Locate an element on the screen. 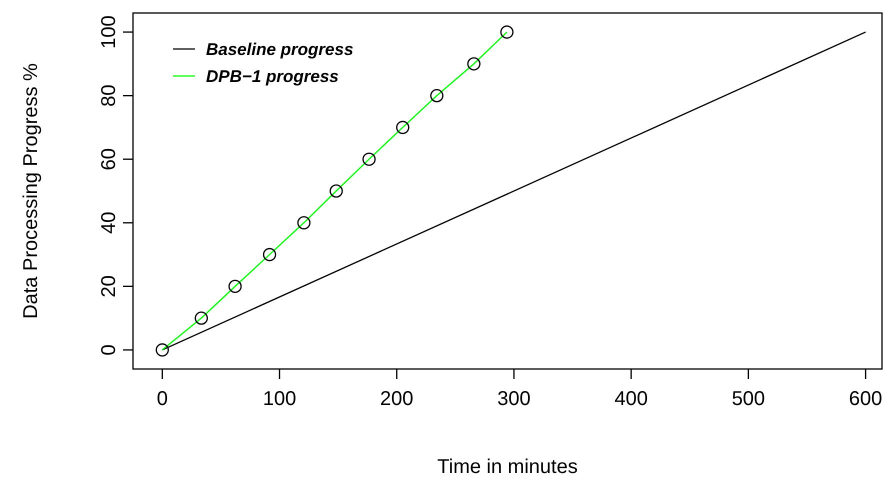 This screenshot has width=888, height=490. y-tick-label: 60 is located at coordinates (109, 159).